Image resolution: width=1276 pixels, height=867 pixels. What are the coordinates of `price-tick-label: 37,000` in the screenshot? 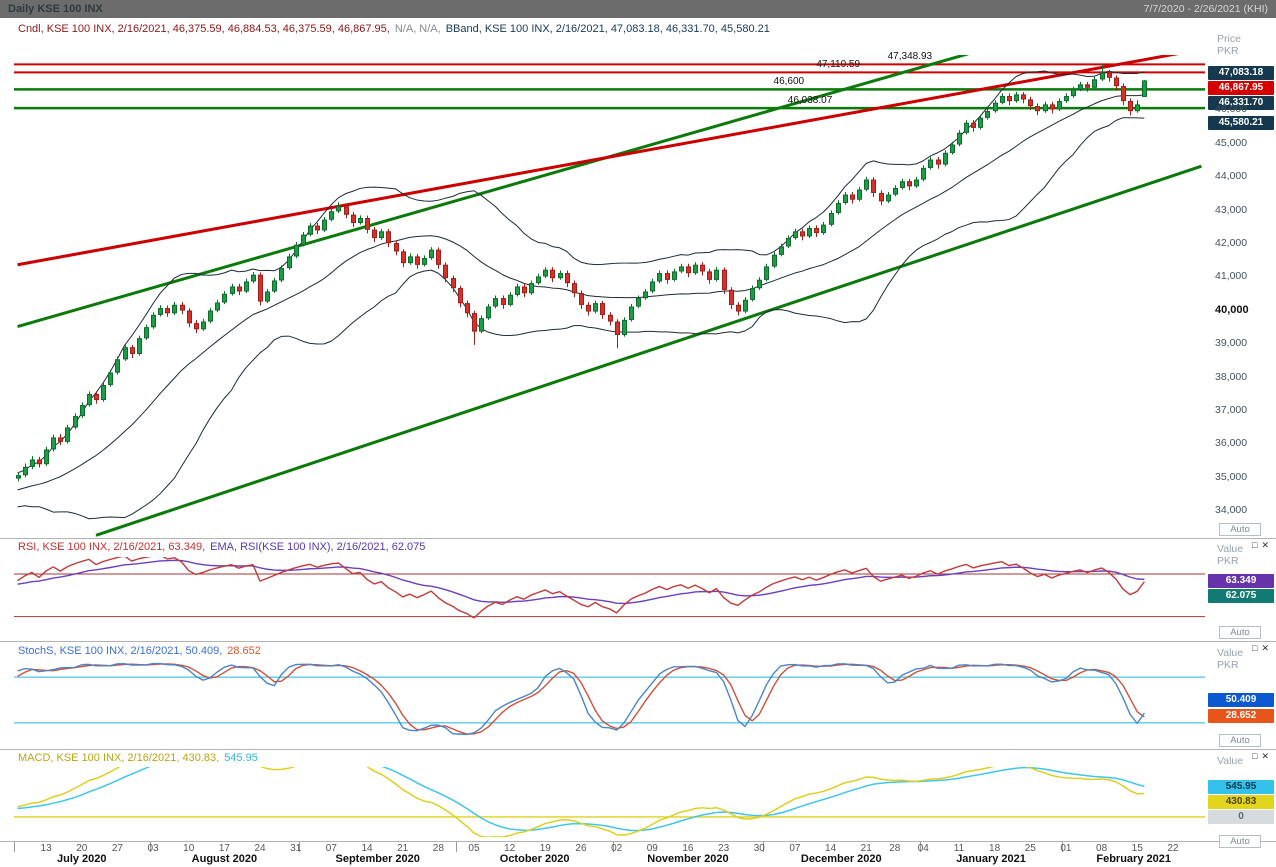 It's located at (1231, 410).